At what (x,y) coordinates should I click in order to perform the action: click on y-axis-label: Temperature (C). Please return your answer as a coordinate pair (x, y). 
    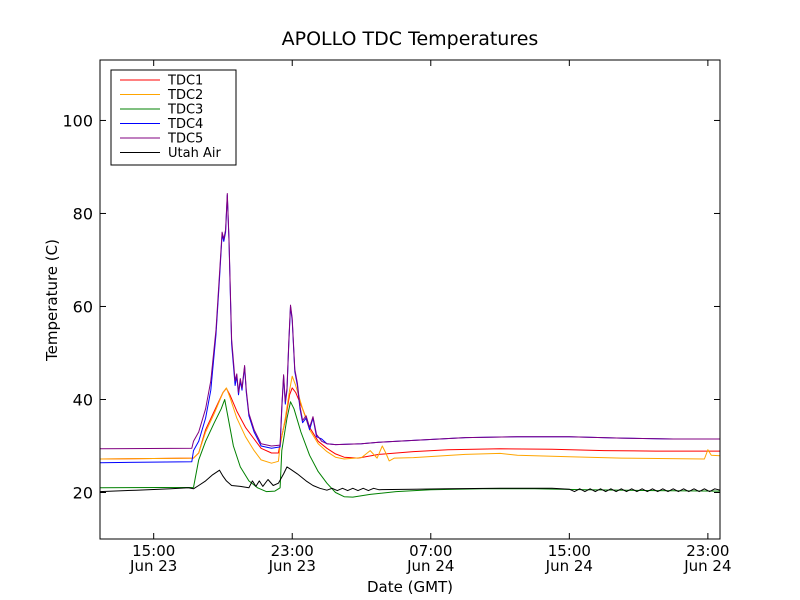
    Looking at the image, I should click on (52, 300).